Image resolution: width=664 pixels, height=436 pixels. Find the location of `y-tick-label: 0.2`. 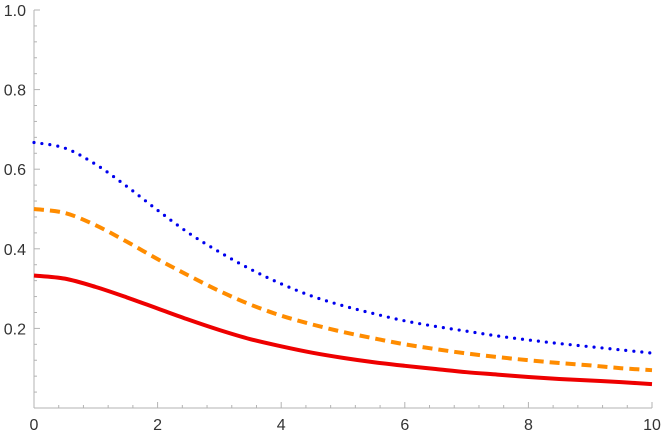

y-tick-label: 0.2 is located at coordinates (15, 329).